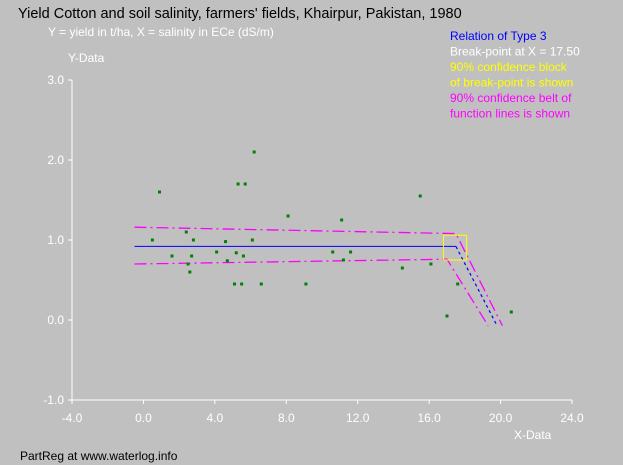 The image size is (623, 465). I want to click on x-tick-label: 8.0, so click(286, 418).